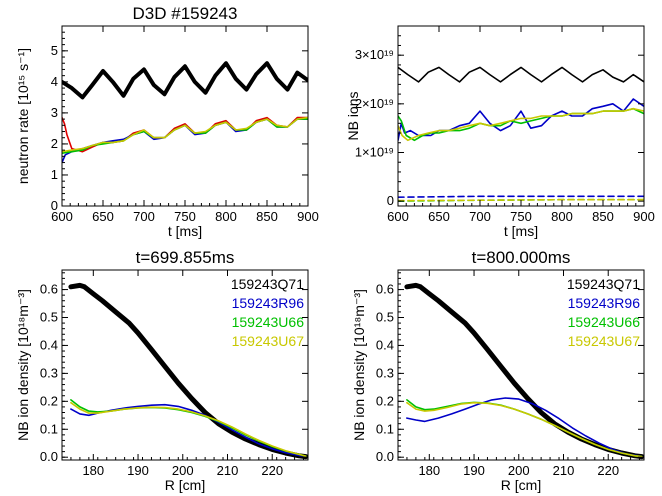  What do you see at coordinates (54, 112) in the screenshot?
I see `y-tick-label: 3` at bounding box center [54, 112].